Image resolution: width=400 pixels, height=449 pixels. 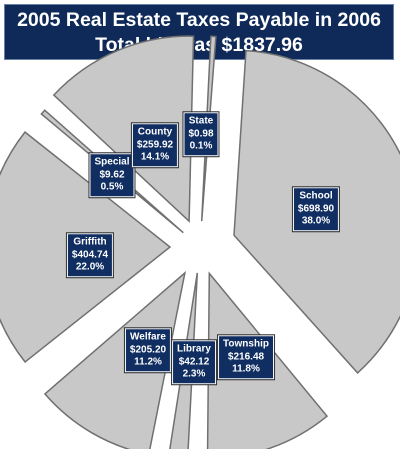 What do you see at coordinates (194, 349) in the screenshot?
I see `slice-name: Library` at bounding box center [194, 349].